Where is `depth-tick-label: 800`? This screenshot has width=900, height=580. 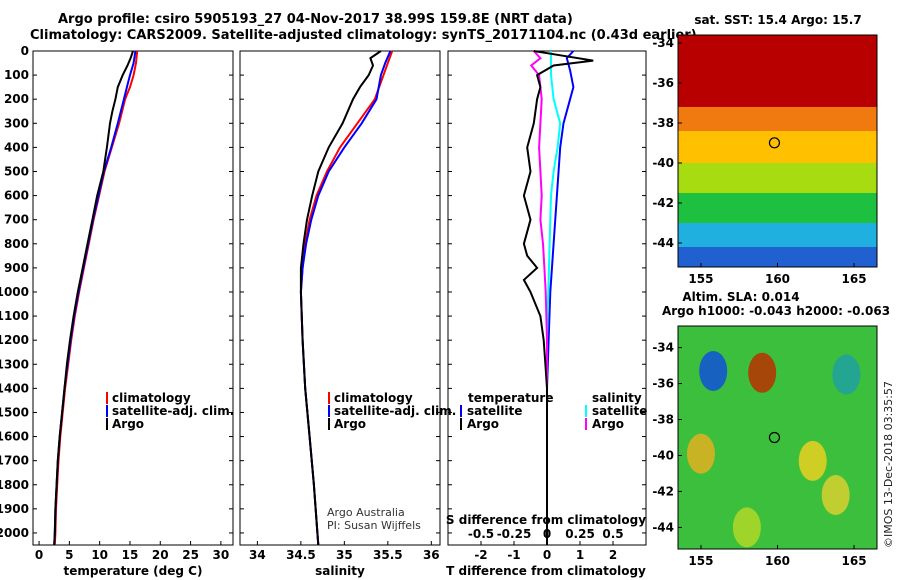 depth-tick-label: 800 is located at coordinates (16, 244).